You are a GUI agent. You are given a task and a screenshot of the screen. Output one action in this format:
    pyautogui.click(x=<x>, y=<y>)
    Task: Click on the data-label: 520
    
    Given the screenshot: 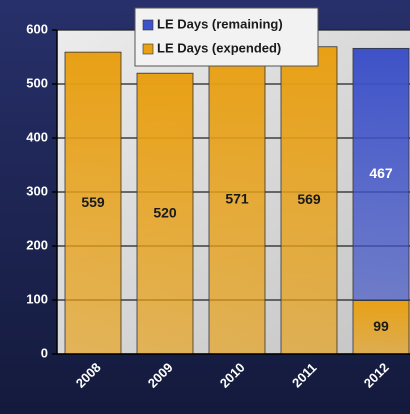 What is the action you would take?
    pyautogui.click(x=165, y=212)
    